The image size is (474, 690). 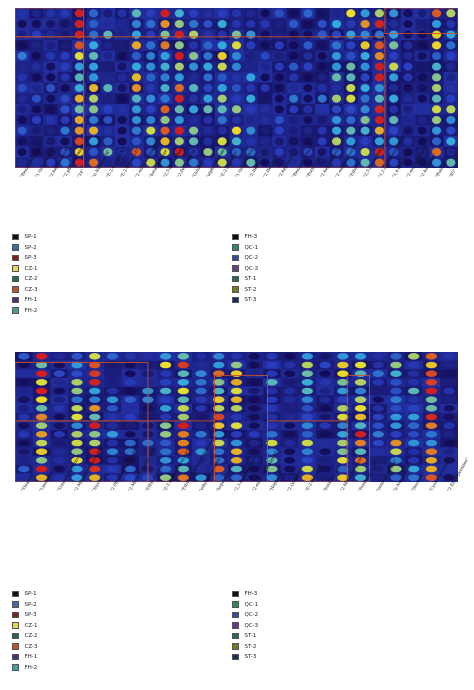 I want to click on legend-item: QC-1, so click(x=245, y=248).